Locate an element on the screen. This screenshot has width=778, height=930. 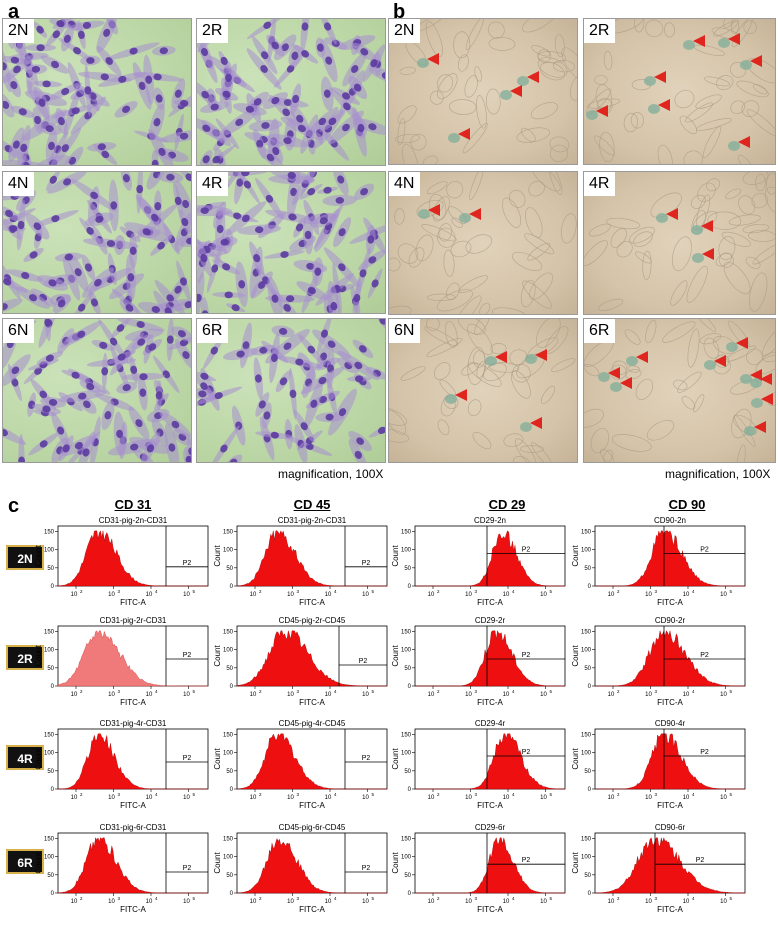
micrograph-b-2r: 2R is located at coordinates (679, 91).